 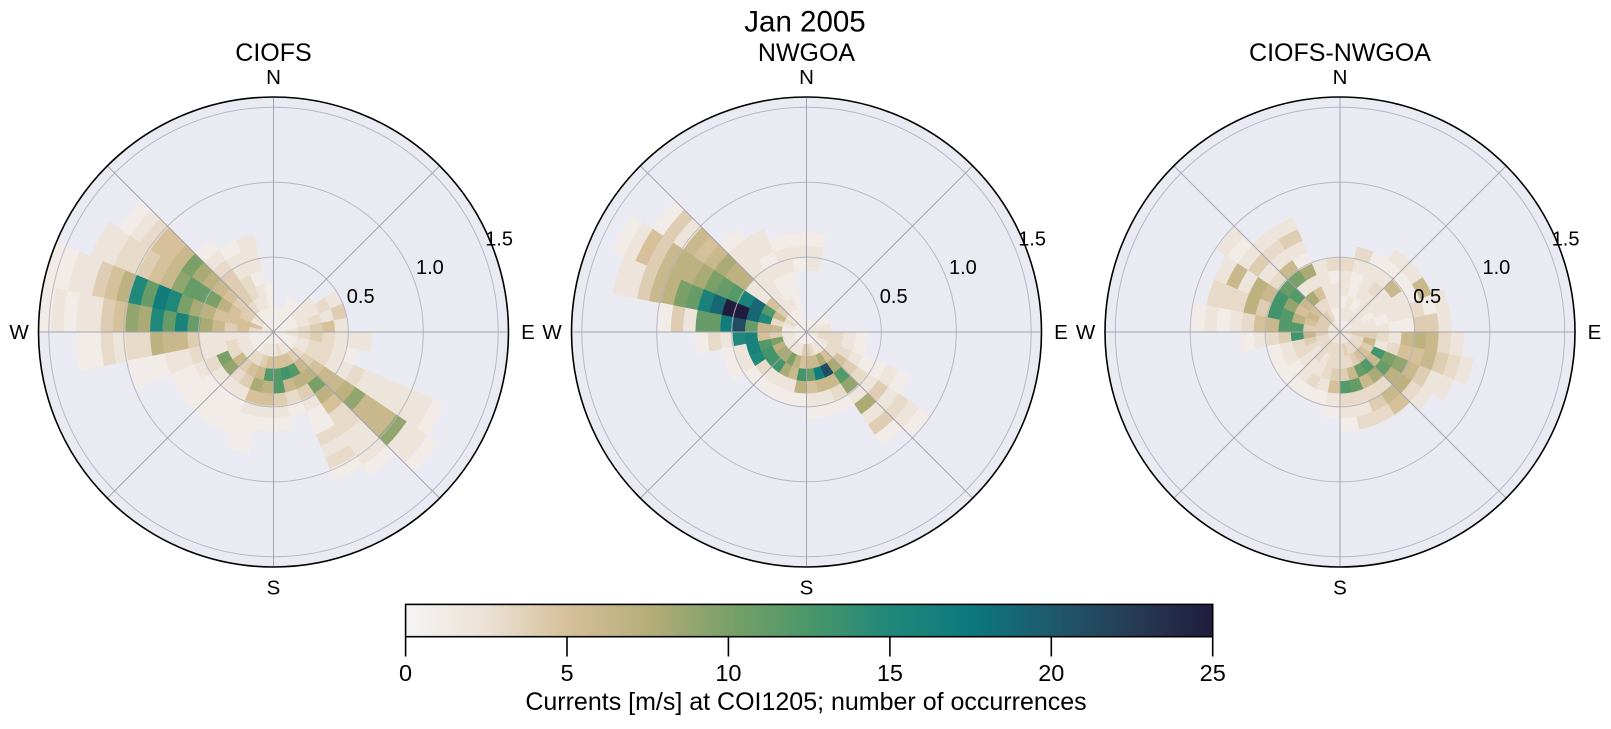 I want to click on svg-text: 25, so click(x=1213, y=673).